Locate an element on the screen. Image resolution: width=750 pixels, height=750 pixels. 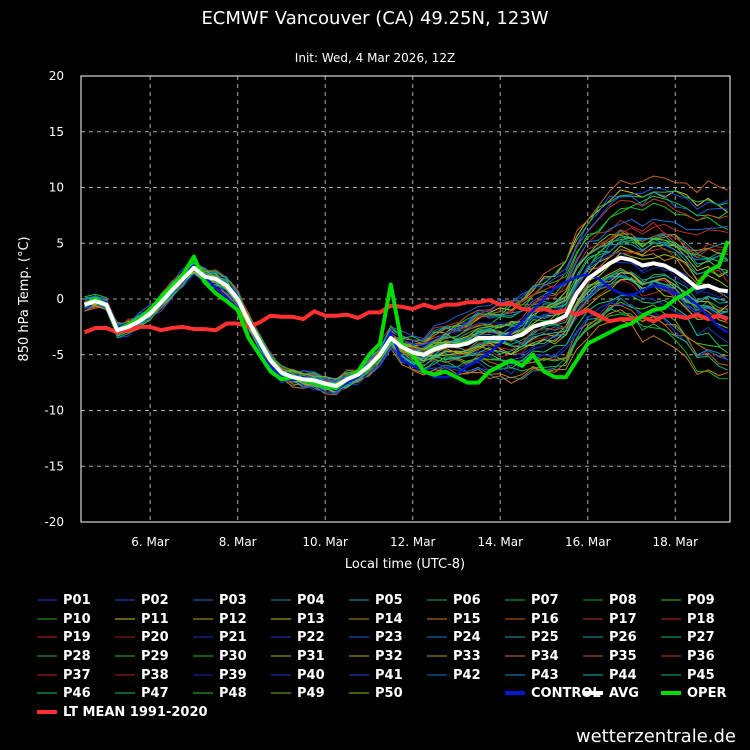
legend-label: P34 is located at coordinates (545, 656).